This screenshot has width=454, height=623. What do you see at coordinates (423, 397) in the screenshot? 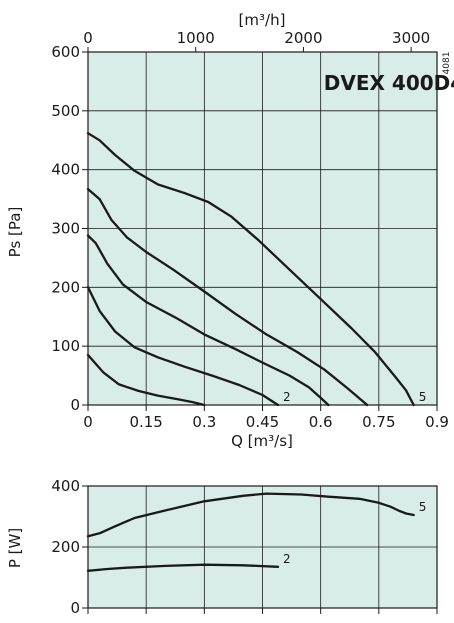
I see `series-label-5: 5` at bounding box center [423, 397].